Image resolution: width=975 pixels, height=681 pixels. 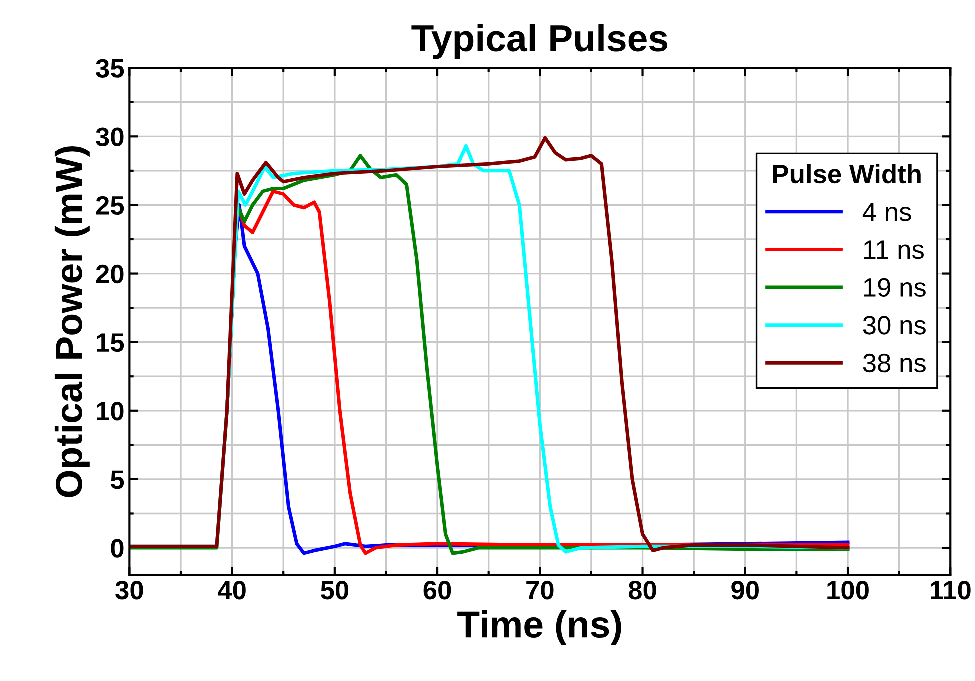 I want to click on legend-label: 4 ns, so click(x=887, y=212).